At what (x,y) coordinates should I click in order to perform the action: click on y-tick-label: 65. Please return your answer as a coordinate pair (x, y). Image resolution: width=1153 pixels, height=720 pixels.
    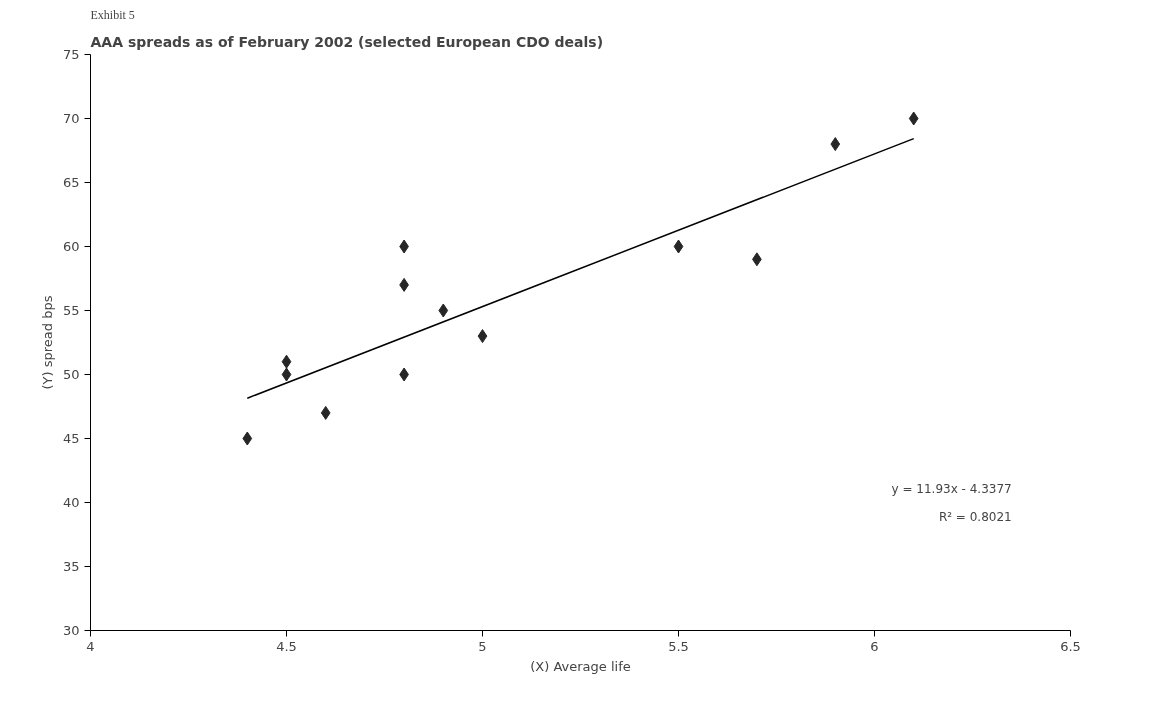
    Looking at the image, I should click on (71, 182).